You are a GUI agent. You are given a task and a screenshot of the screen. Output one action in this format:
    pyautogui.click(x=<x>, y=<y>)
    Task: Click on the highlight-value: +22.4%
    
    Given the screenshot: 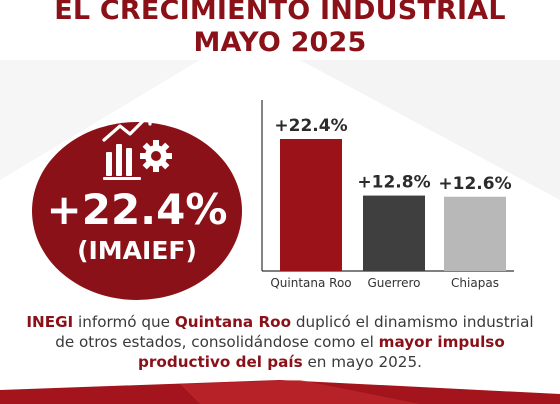 What is the action you would take?
    pyautogui.click(x=137, y=209)
    